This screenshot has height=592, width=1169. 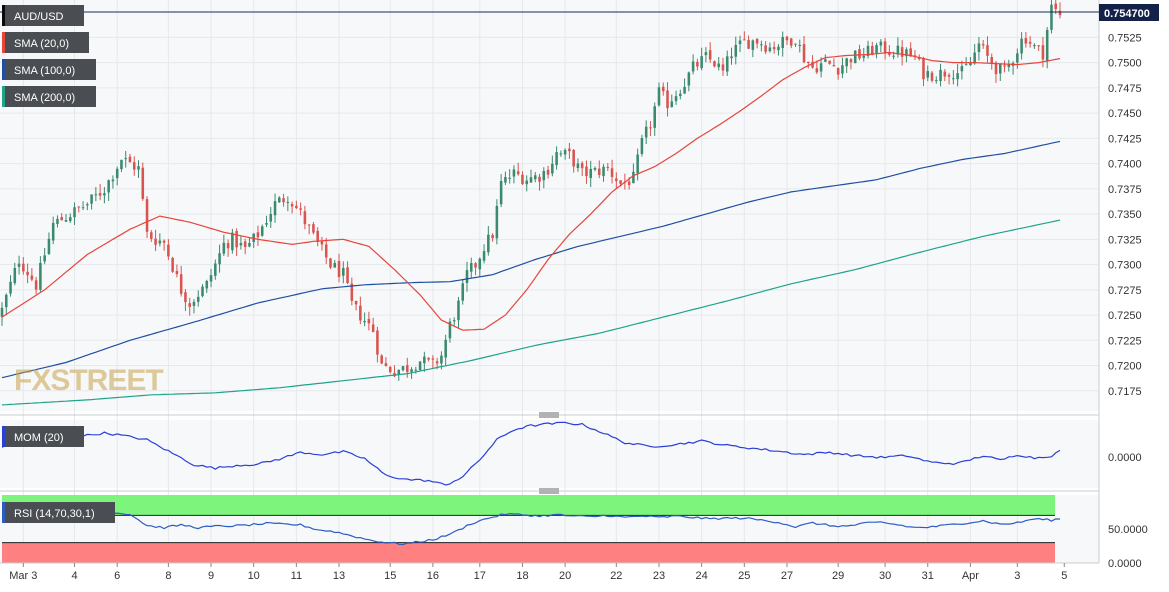 What do you see at coordinates (1125, 291) in the screenshot?
I see `price-tick-label: 0.7275` at bounding box center [1125, 291].